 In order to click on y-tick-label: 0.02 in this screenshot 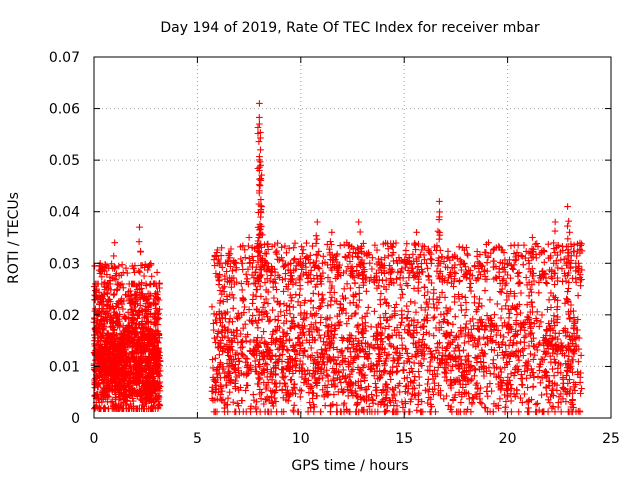, I will do `click(64, 316)`.